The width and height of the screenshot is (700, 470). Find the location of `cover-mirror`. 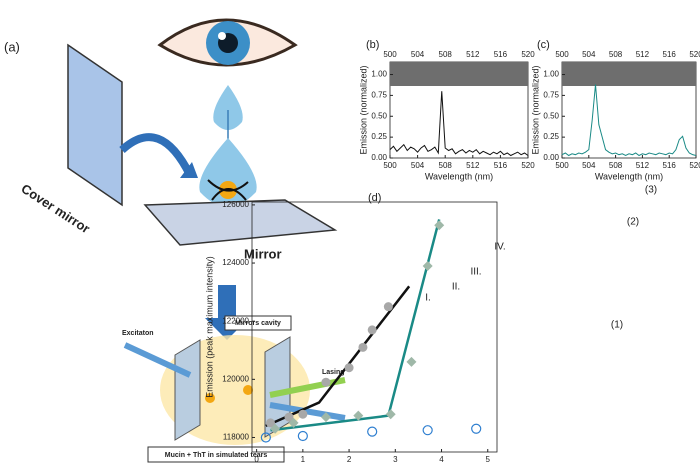

cover-mirror is located at coordinates (95, 125).